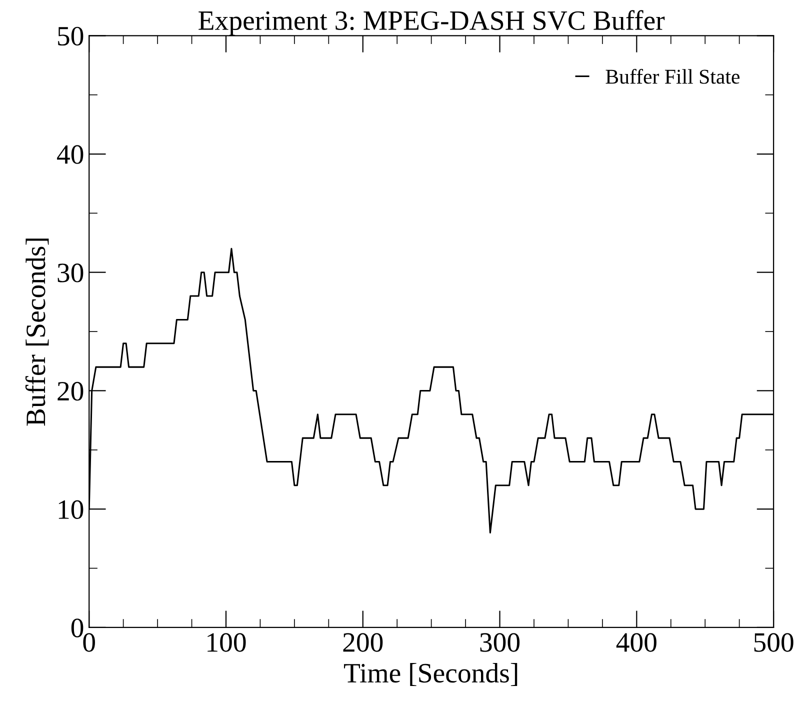 This screenshot has width=810, height=713. I want to click on y-axis-title: Buffer [Seconds], so click(37, 332).